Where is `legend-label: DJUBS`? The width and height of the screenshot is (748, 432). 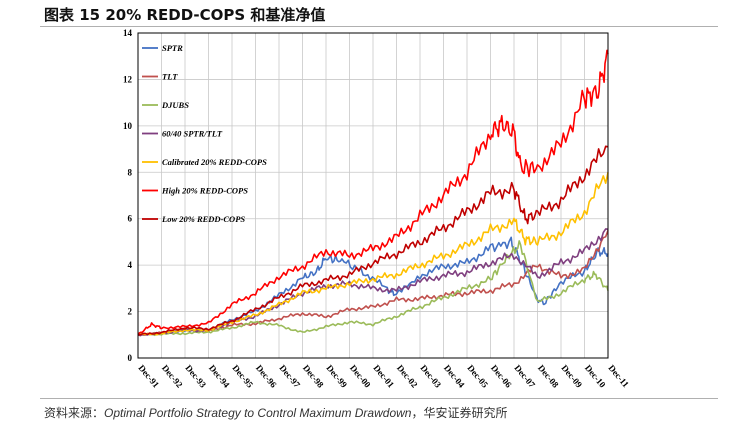
legend-label: DJUBS is located at coordinates (175, 105).